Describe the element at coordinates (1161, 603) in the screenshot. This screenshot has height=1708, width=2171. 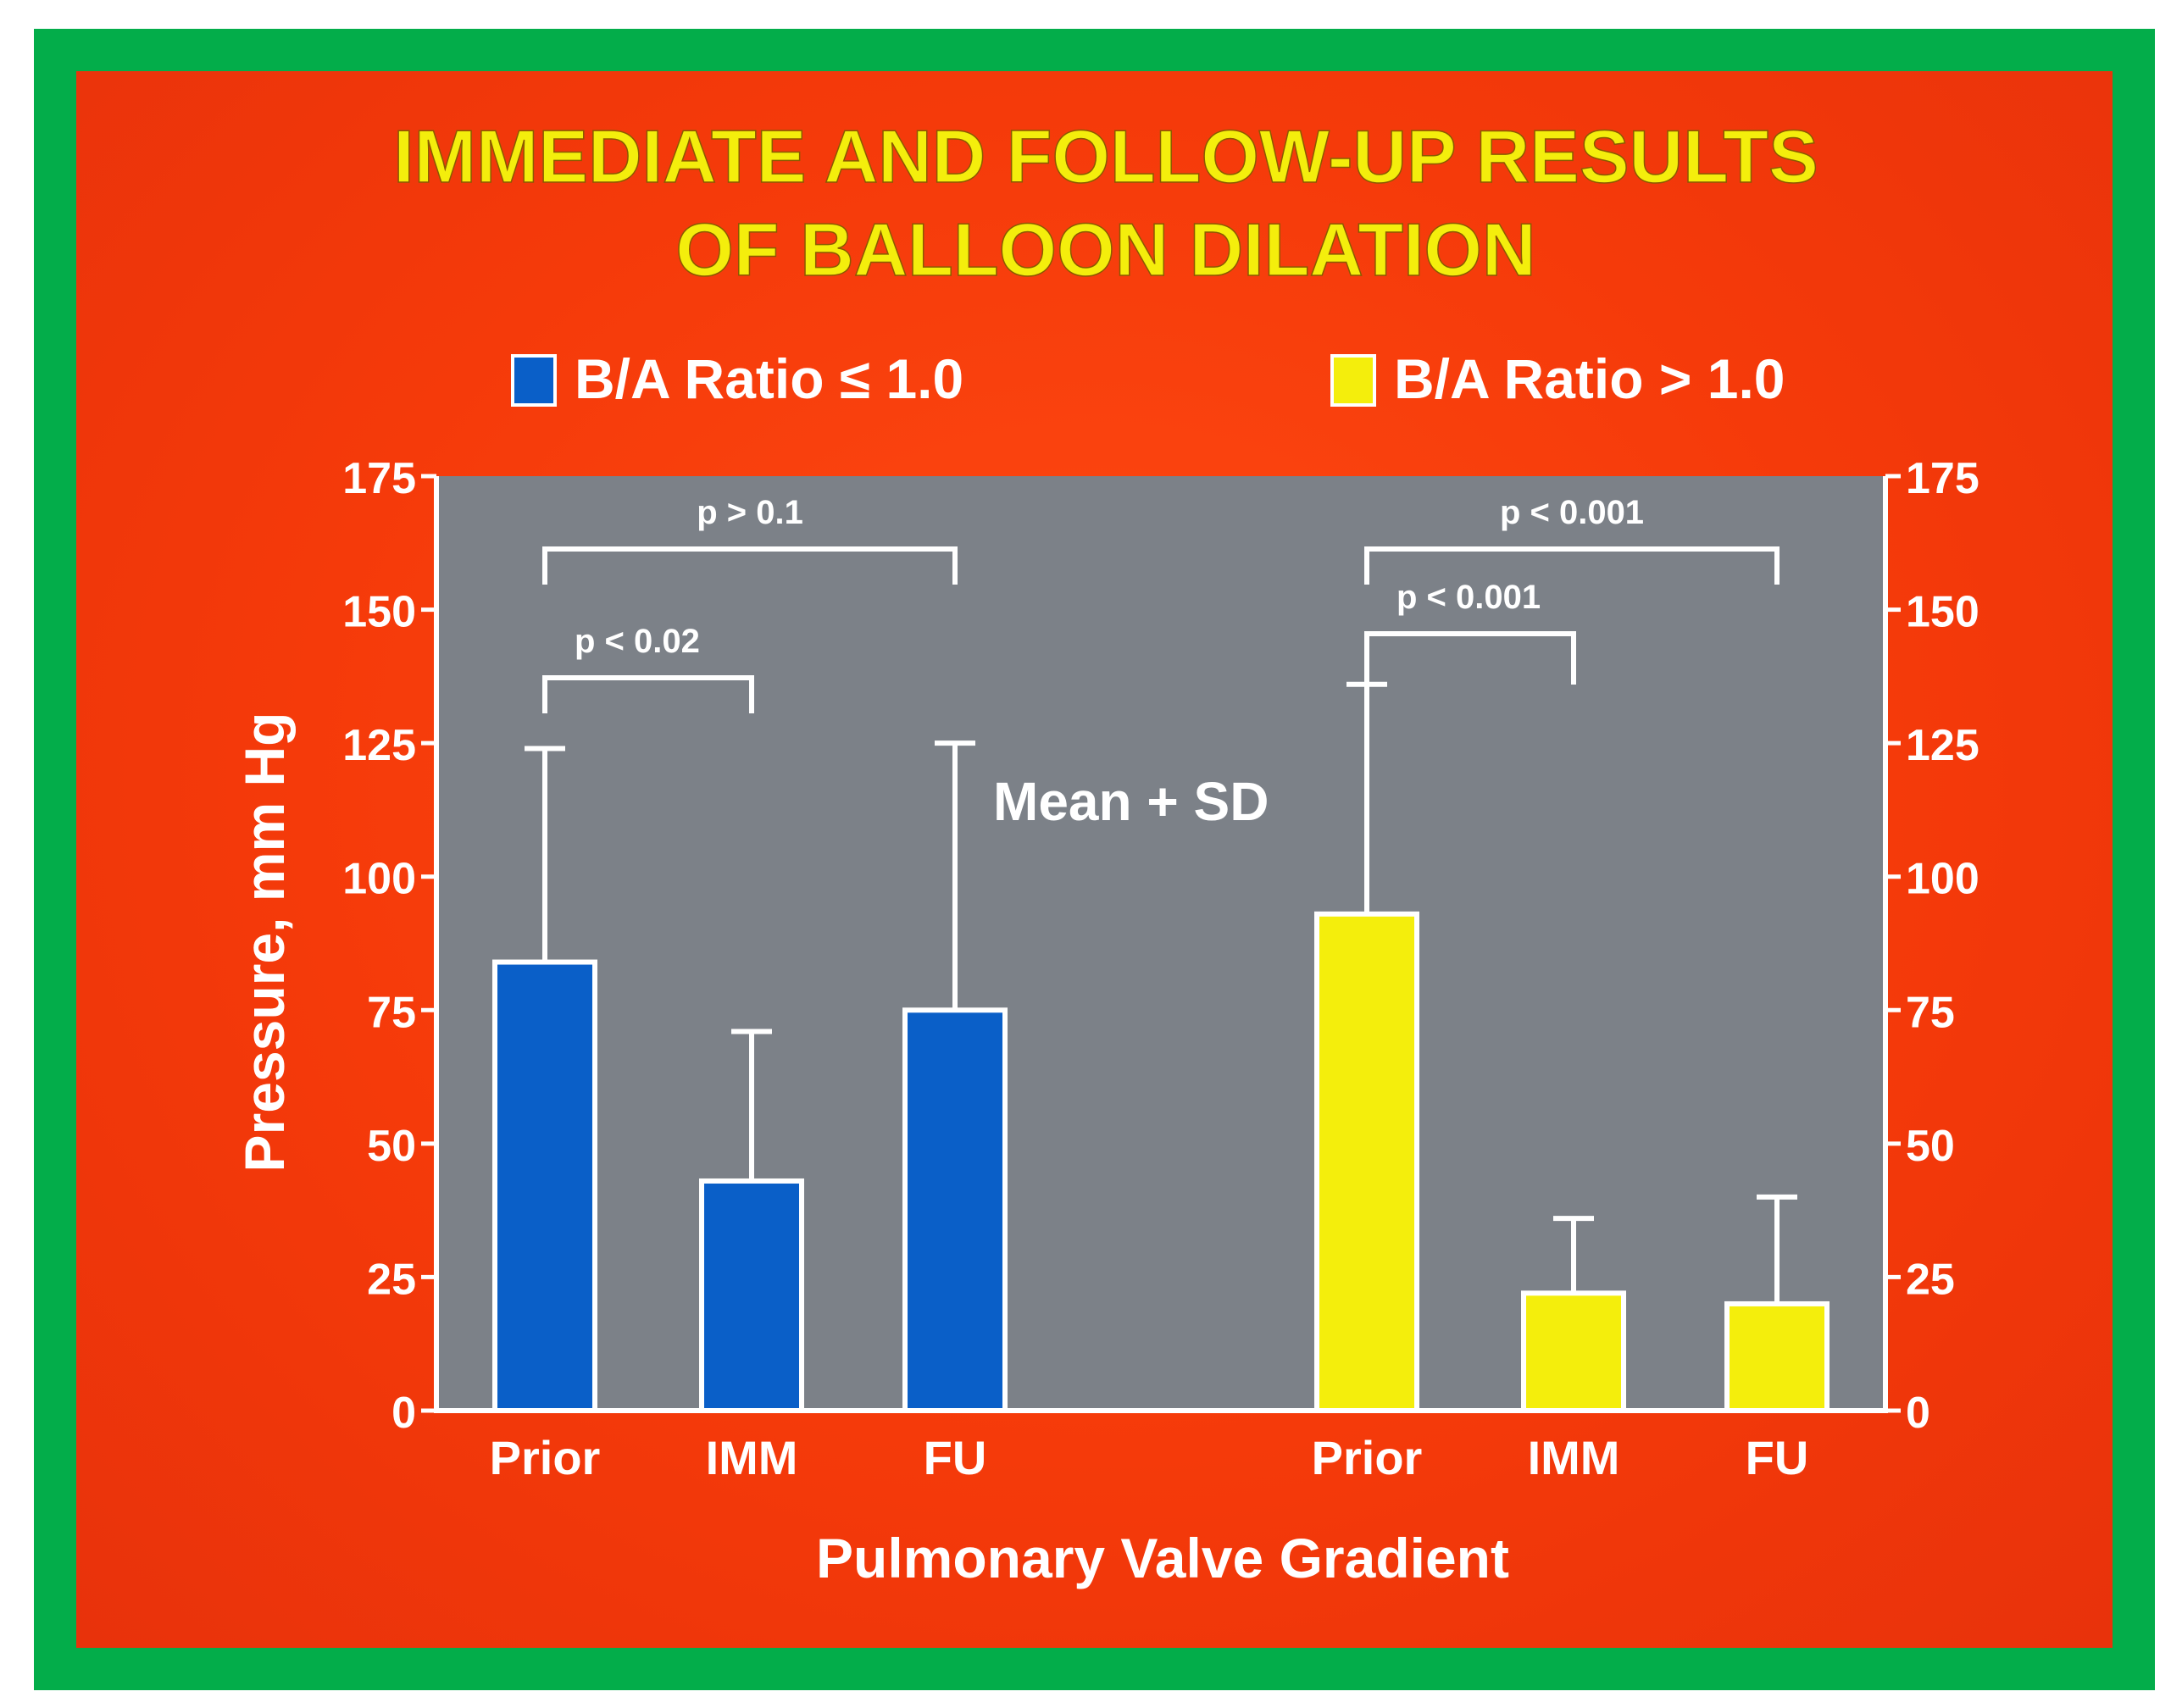
I see `significance-brackets: p < 0.02 p > 0.1 p < 0.001 p < 0.001` at that location.